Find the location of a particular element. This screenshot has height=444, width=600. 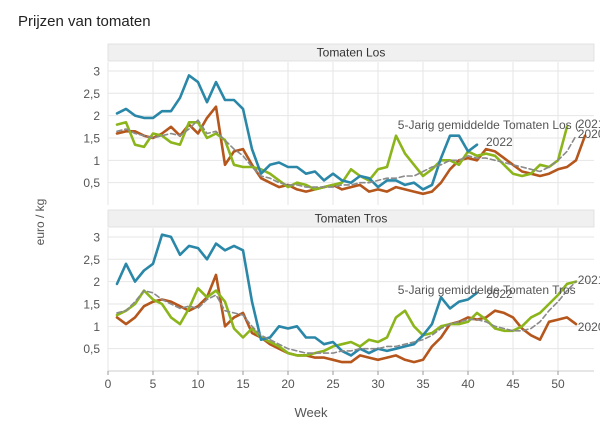

x-axis-label: Week is located at coordinates (311, 412).